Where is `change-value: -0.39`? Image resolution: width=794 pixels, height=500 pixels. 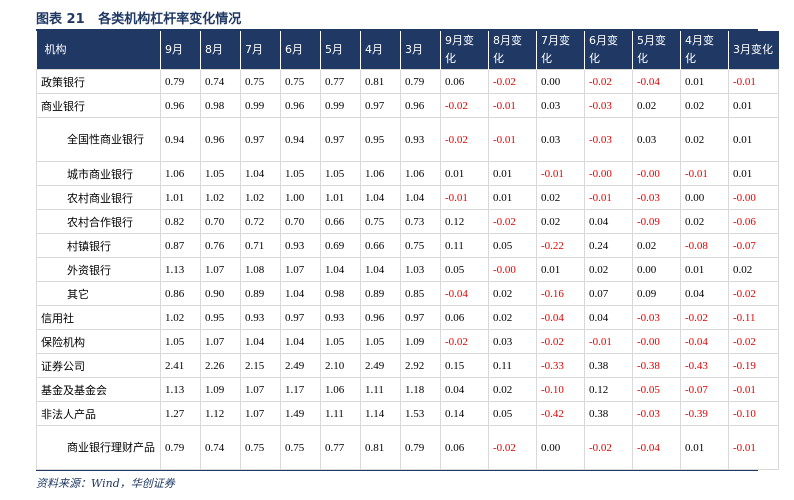 change-value: -0.39 is located at coordinates (704, 413).